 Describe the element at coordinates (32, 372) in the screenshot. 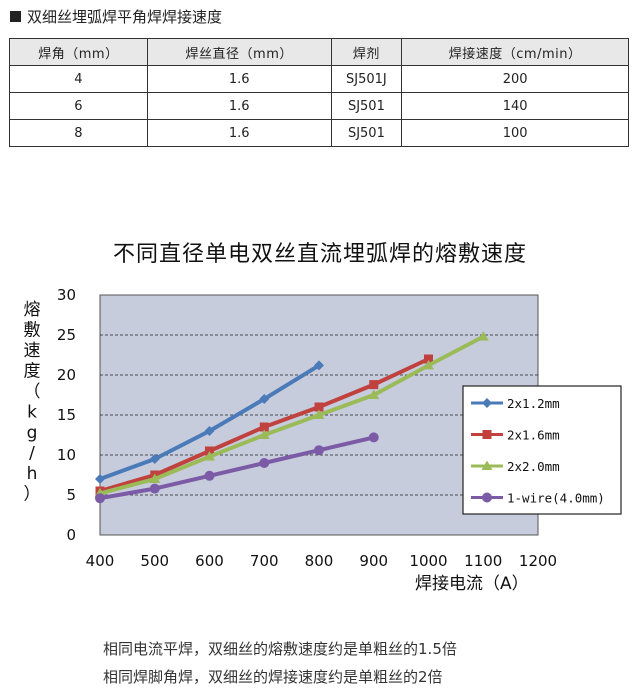

I see `y-axis-label-char: 度` at that location.